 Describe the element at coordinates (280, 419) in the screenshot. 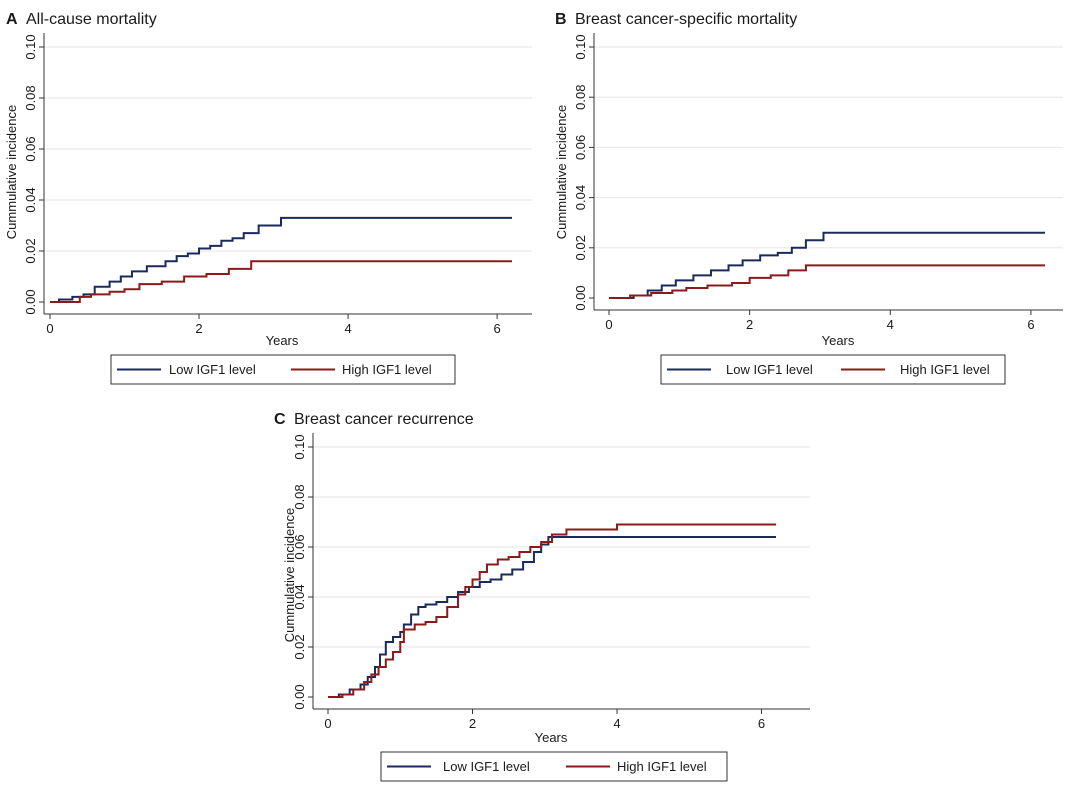

I see `panel-c-letter: C` at that location.